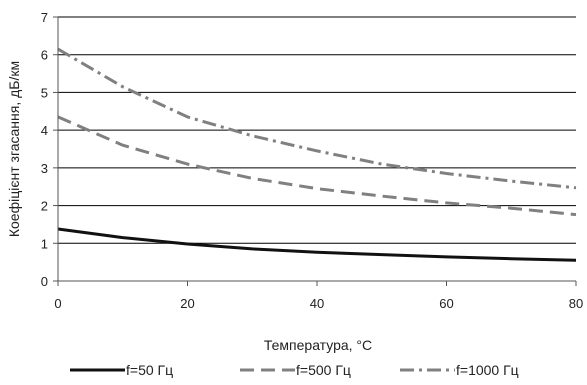 Image resolution: width=587 pixels, height=385 pixels. I want to click on y-tick-label: 7, so click(44, 17).